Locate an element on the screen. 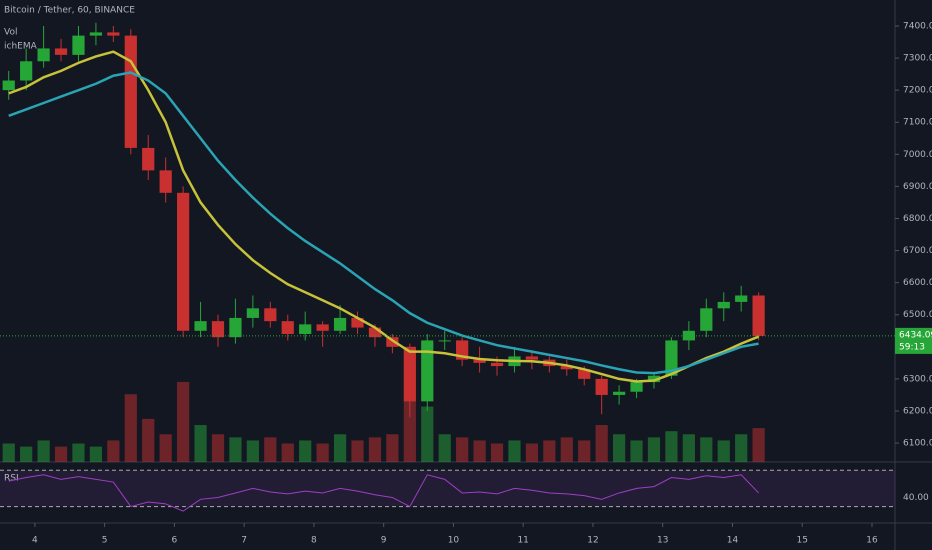 The width and height of the screenshot is (932, 550). y-tick-label: 7200.00 is located at coordinates (917, 91).